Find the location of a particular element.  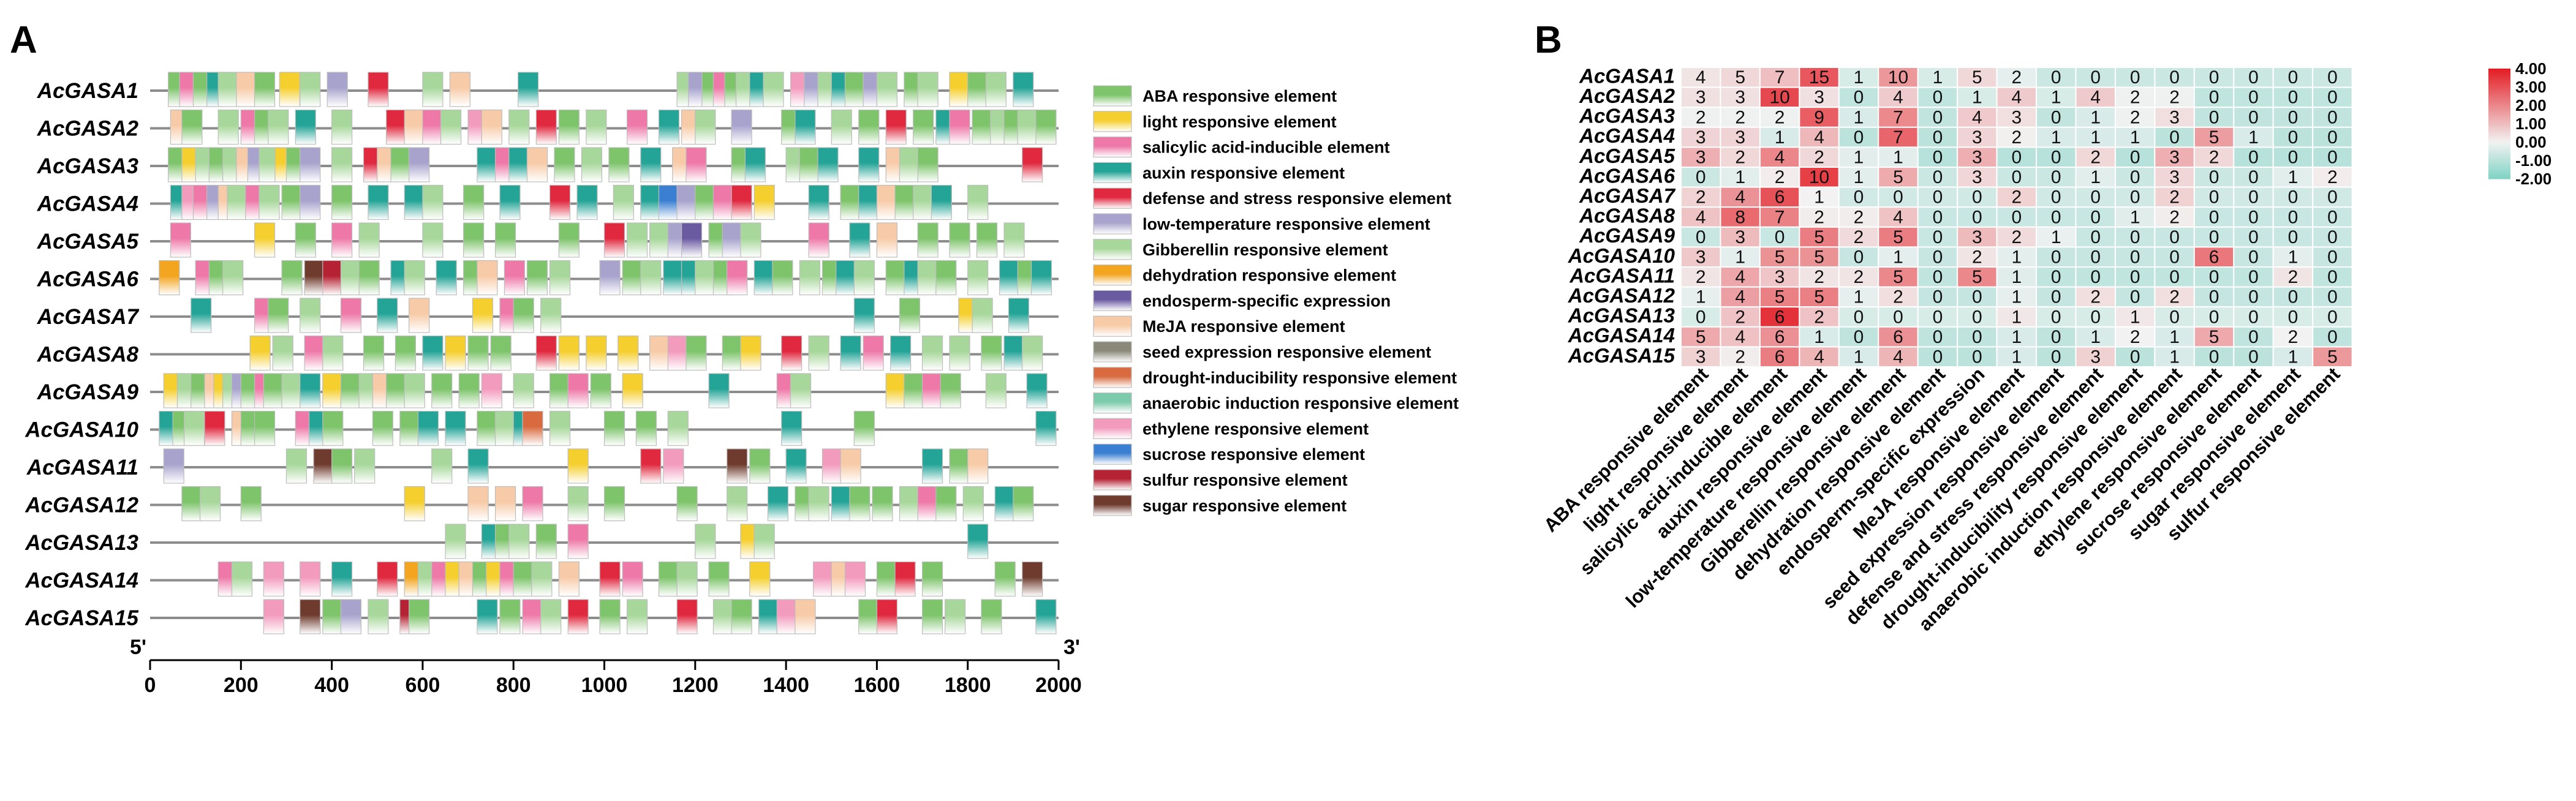

legend-label: low-temperature responsive element is located at coordinates (1286, 224).